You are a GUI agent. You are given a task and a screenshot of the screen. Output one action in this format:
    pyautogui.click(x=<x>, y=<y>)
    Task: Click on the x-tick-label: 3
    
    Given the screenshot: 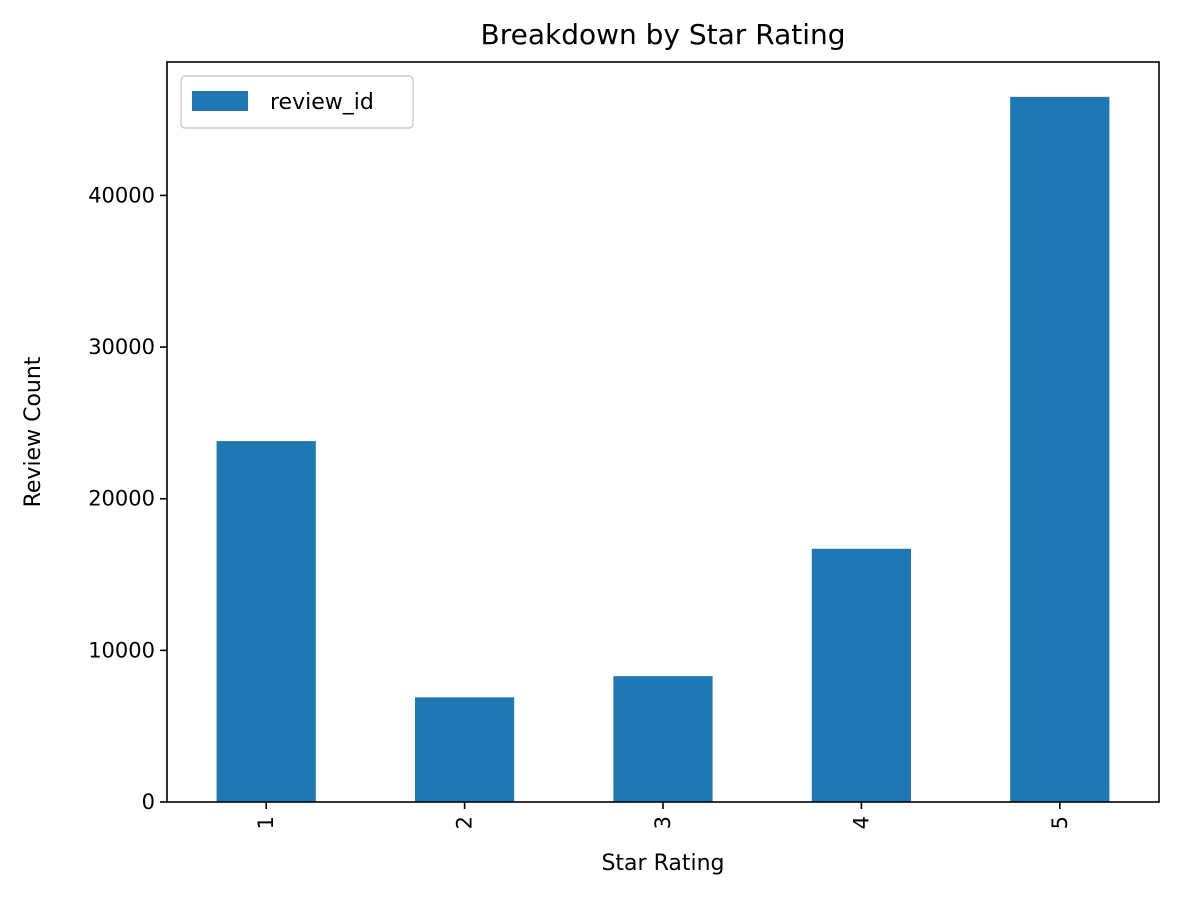 What is the action you would take?
    pyautogui.click(x=663, y=822)
    